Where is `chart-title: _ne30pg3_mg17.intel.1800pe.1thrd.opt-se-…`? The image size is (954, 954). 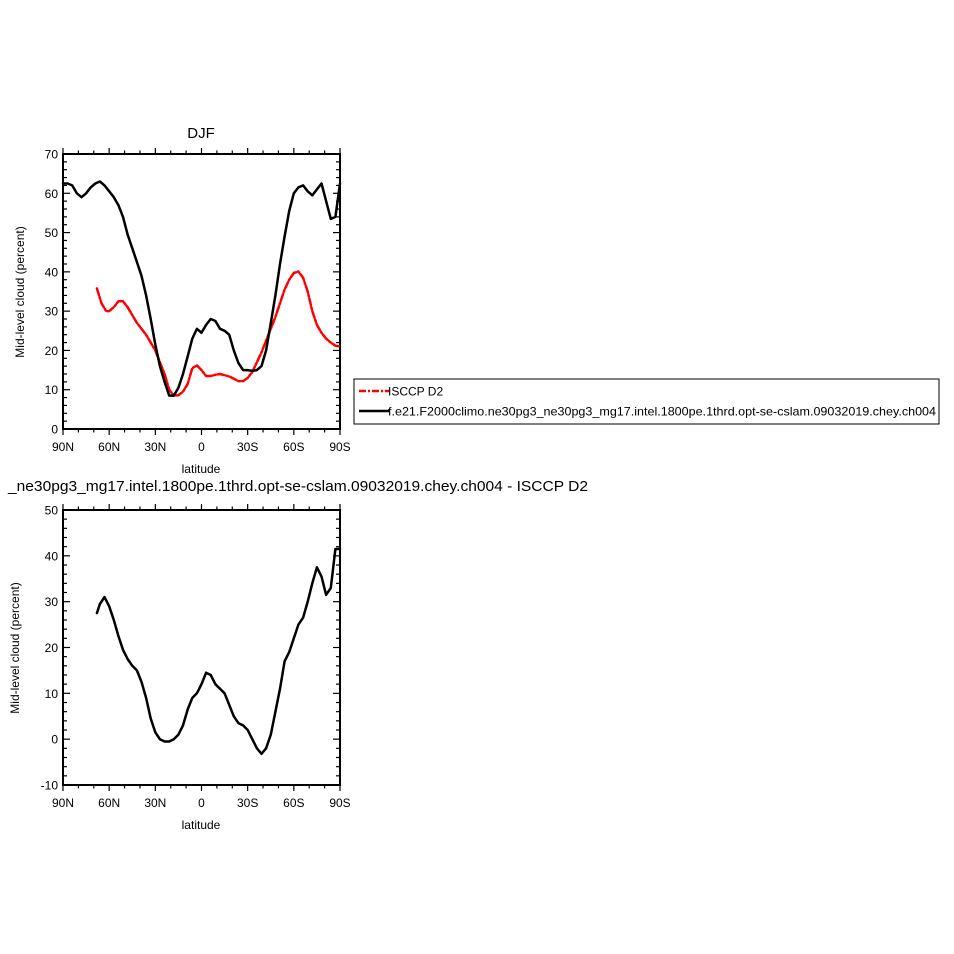
chart-title: _ne30pg3_mg17.intel.1800pe.1thrd.opt-se-… is located at coordinates (297, 486).